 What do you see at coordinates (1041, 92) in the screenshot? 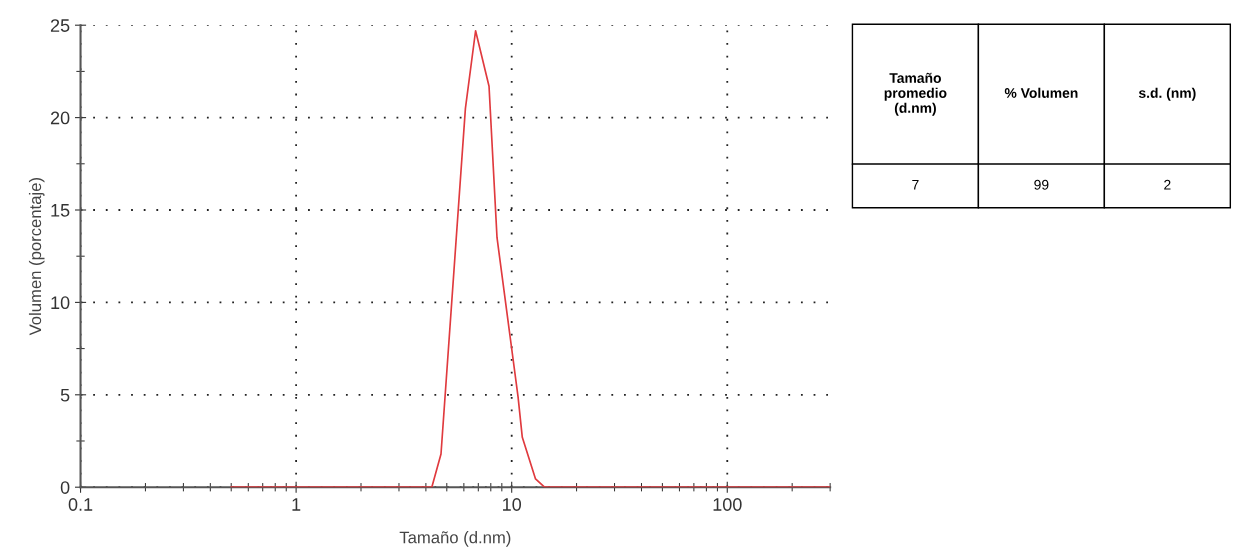
I see `text: % Volumen` at bounding box center [1041, 92].